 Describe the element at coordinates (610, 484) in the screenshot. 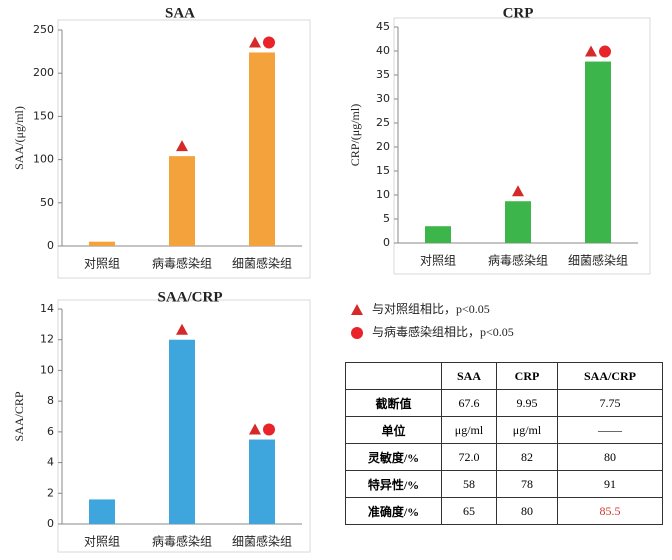

I see `cell: 91` at that location.